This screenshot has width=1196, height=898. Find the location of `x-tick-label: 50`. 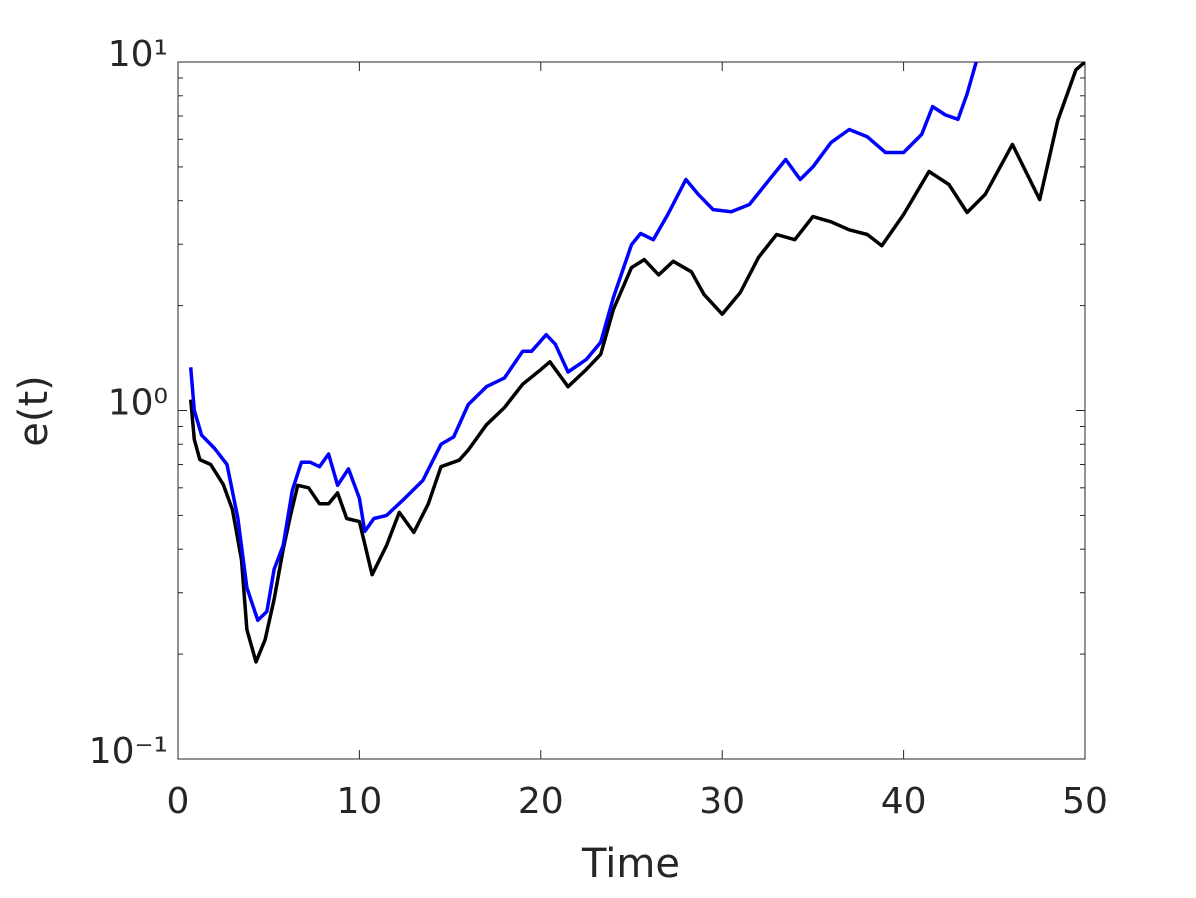

x-tick-label: 50 is located at coordinates (1085, 801).